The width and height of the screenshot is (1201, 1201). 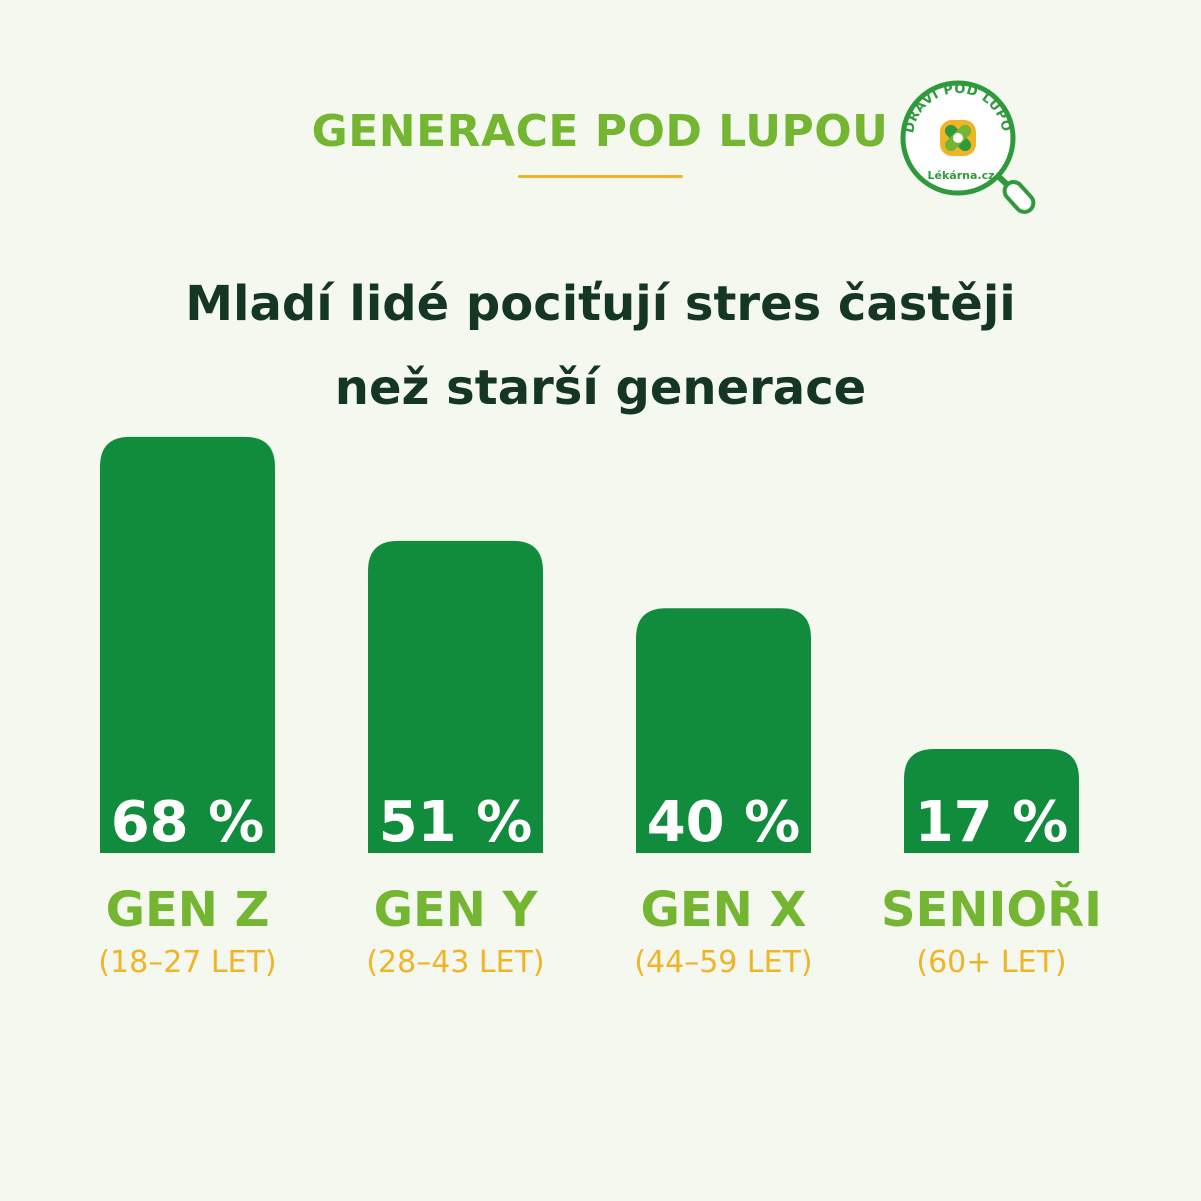 I want to click on headline-line-2: než starší generace, so click(x=600, y=388).